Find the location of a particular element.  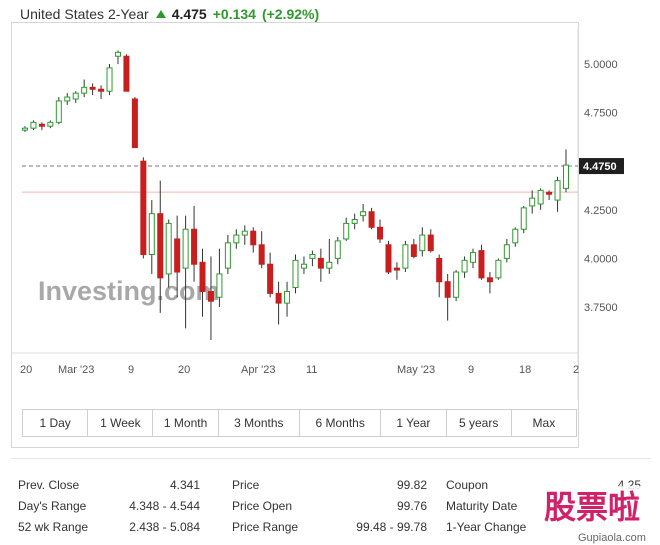

up-arrow-icon is located at coordinates (160, 14).